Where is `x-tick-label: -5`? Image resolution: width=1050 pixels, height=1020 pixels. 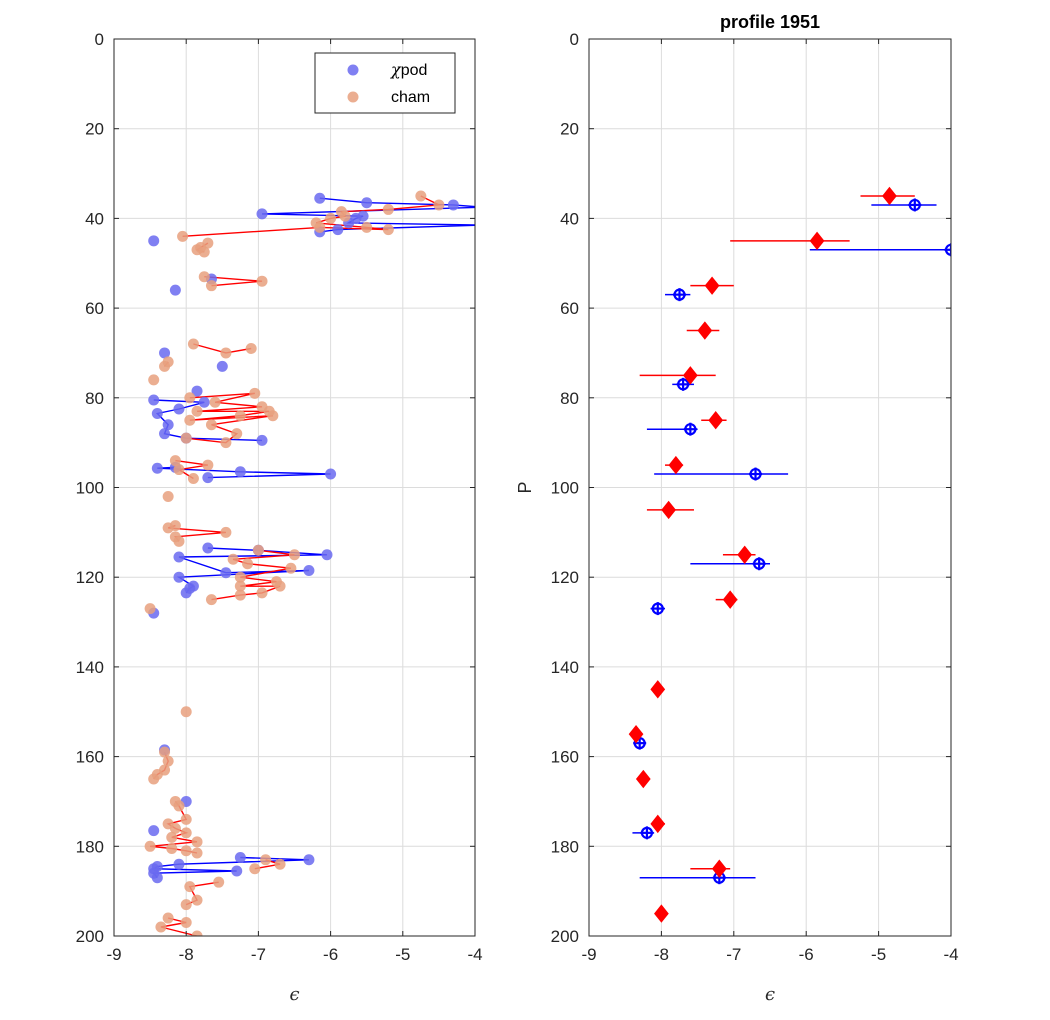 x-tick-label: -5 is located at coordinates (878, 954).